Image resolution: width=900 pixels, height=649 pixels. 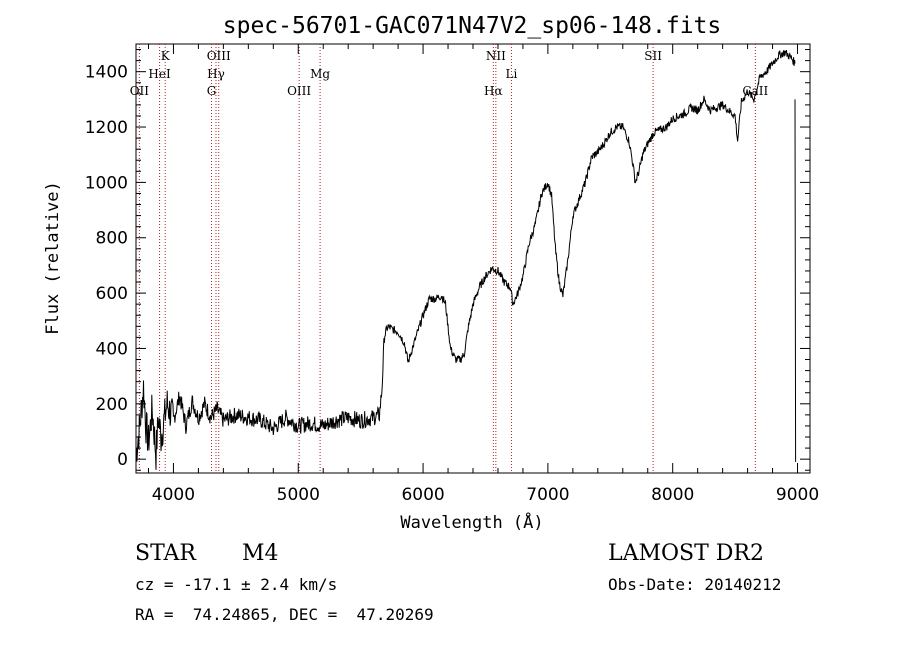 What do you see at coordinates (672, 495) in the screenshot?
I see `x-tick-label: 8000` at bounding box center [672, 495].